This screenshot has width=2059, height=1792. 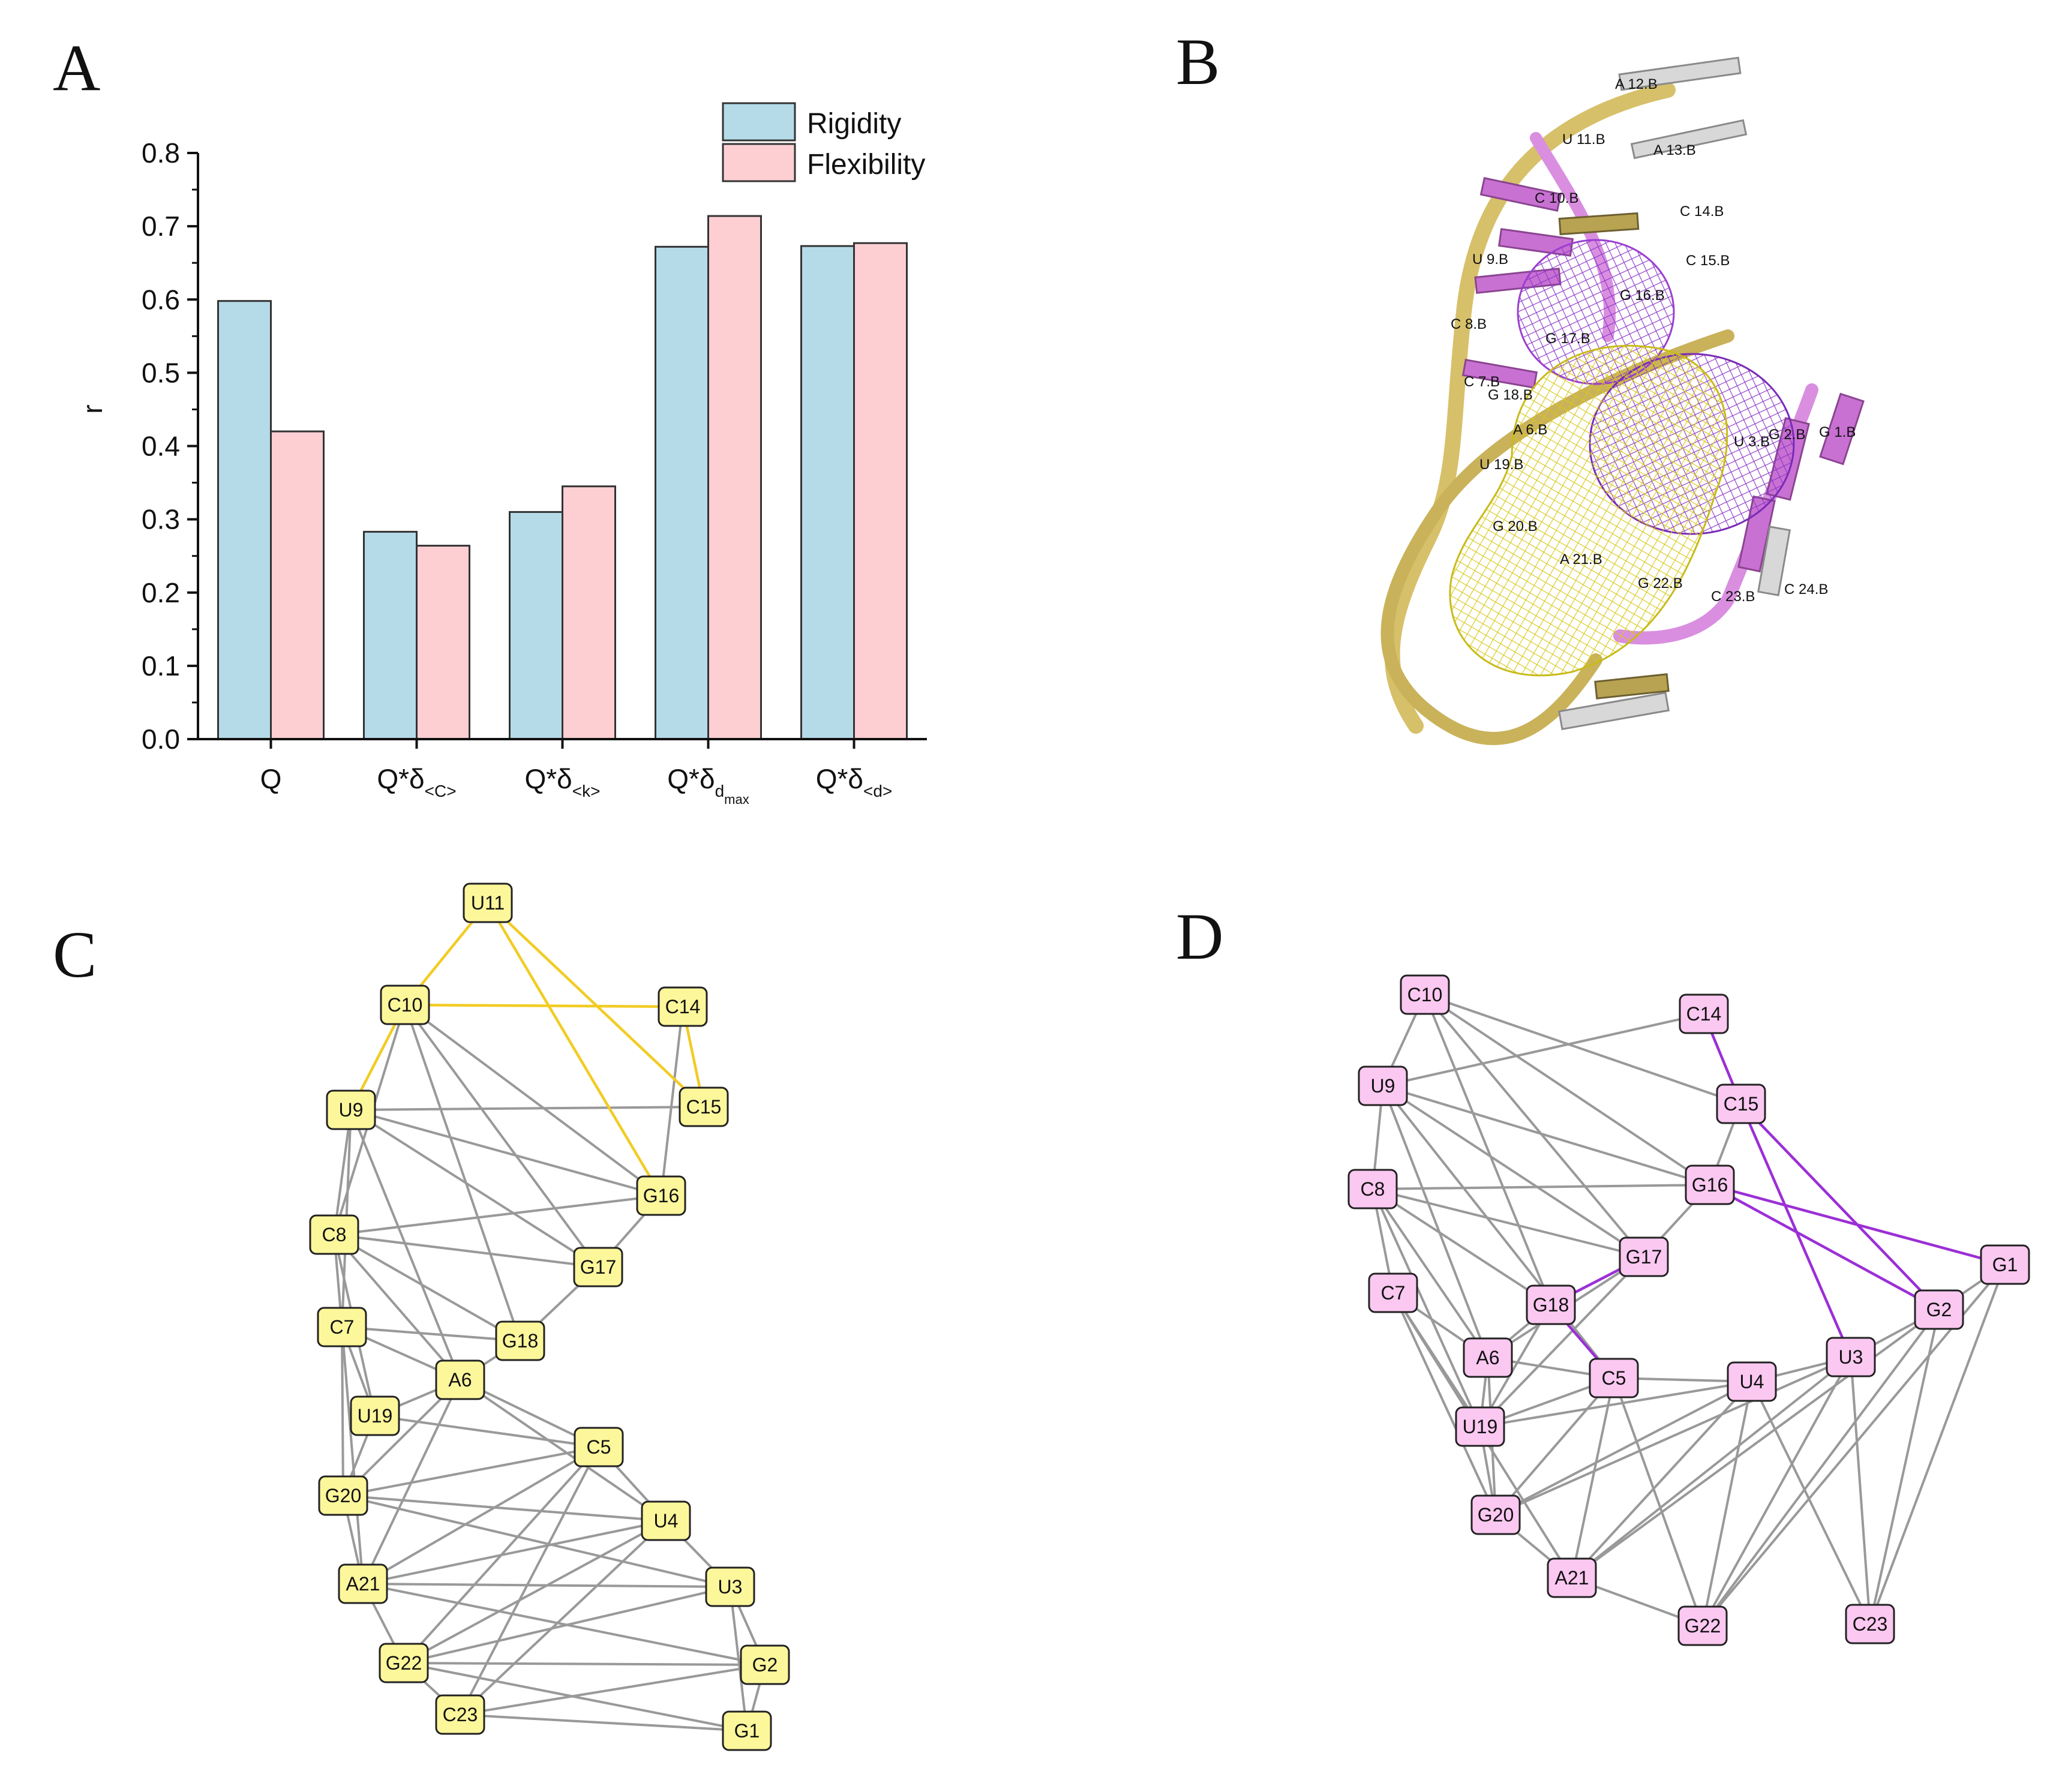 What do you see at coordinates (161, 666) in the screenshot?
I see `y-tick-label: 0.1` at bounding box center [161, 666].